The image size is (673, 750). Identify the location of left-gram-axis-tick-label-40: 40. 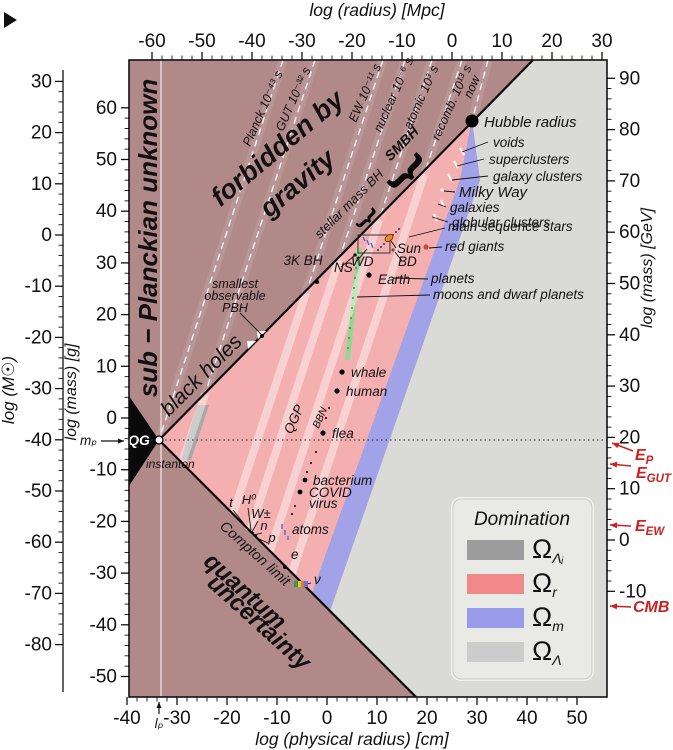
(106, 211).